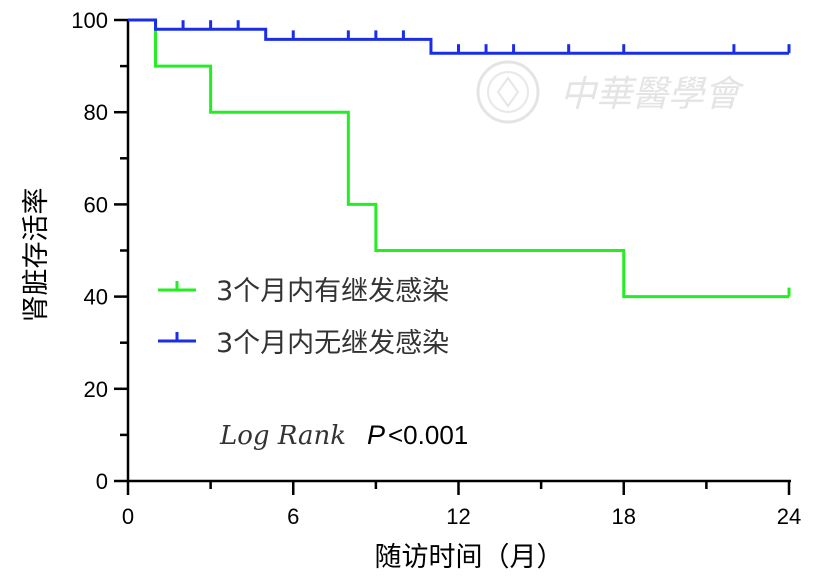 This screenshot has width=818, height=583. I want to click on legend-item-0: 3个月内有继发感染, so click(303, 291).